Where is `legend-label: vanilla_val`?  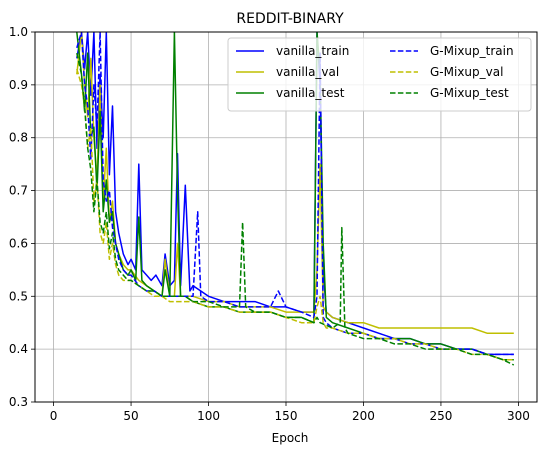
legend-label: vanilla_val is located at coordinates (307, 72).